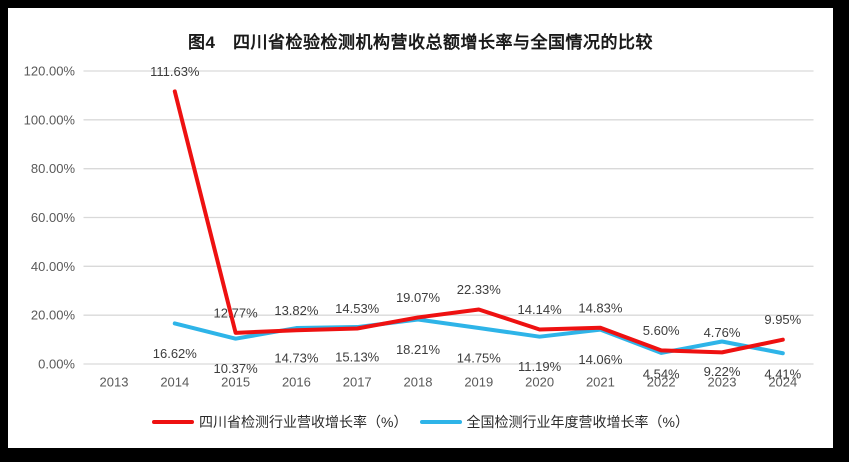 The image size is (849, 462). What do you see at coordinates (478, 382) in the screenshot?
I see `x-axis-tick-label: 2019` at bounding box center [478, 382].